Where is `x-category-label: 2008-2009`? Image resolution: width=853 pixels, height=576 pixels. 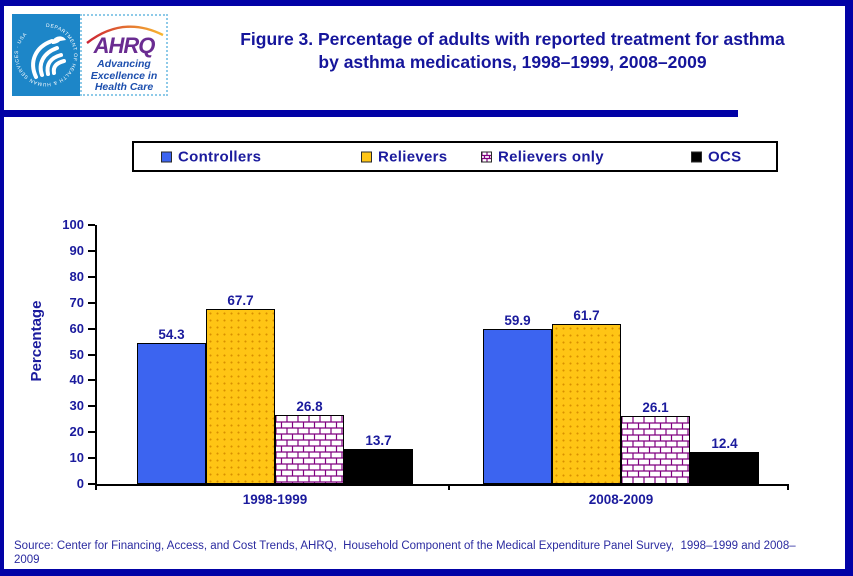
x-category-label: 2008-2009 is located at coordinates (621, 499).